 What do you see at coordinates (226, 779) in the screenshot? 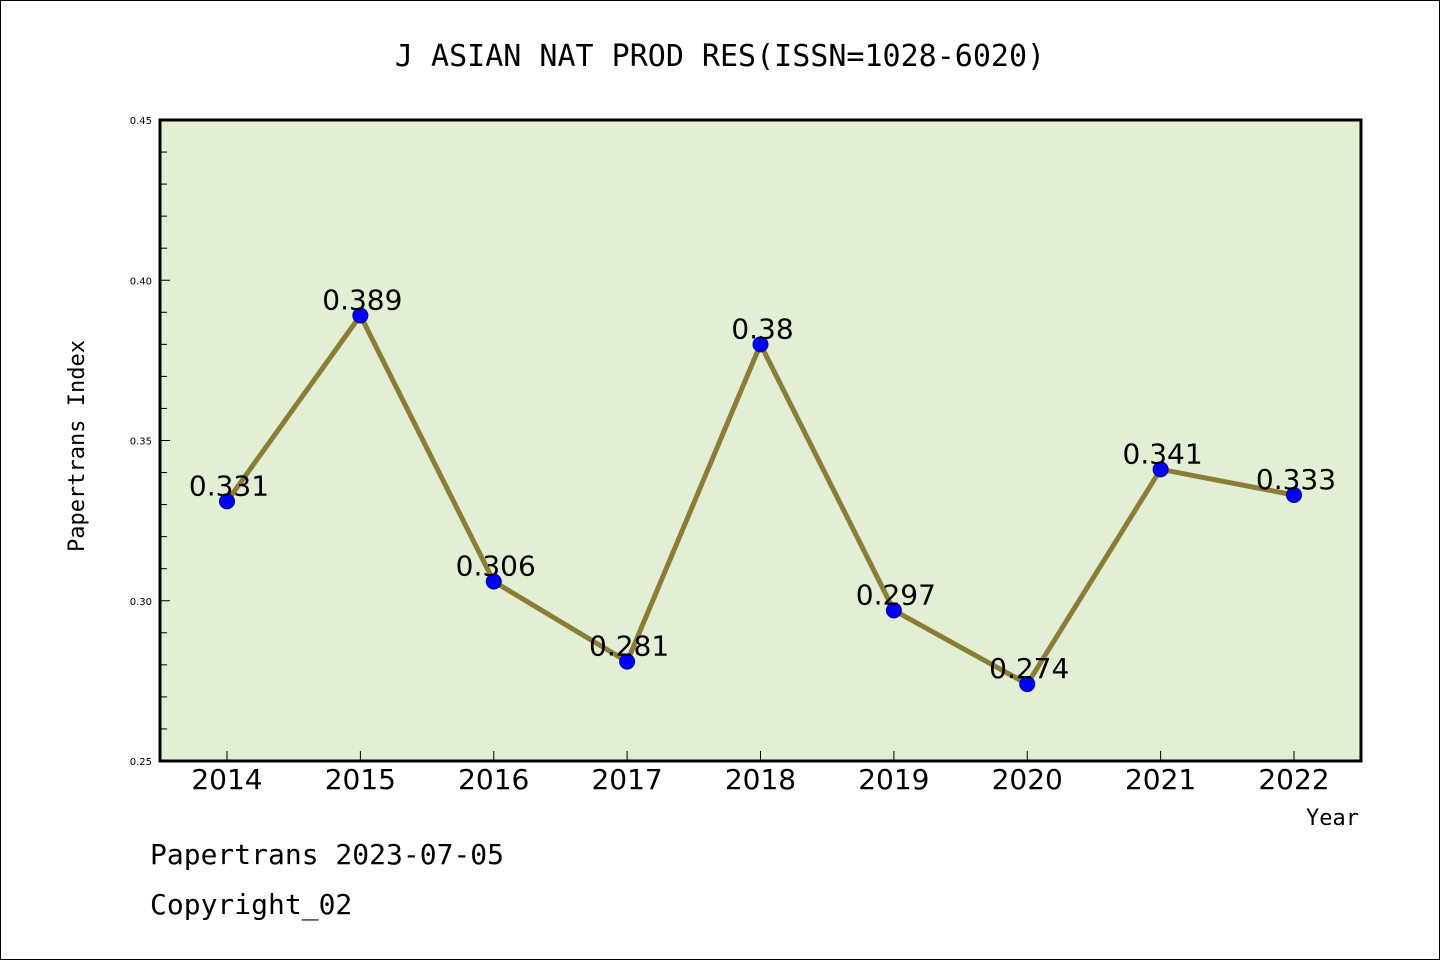
I see `x-tick-label: 2014` at bounding box center [226, 779].